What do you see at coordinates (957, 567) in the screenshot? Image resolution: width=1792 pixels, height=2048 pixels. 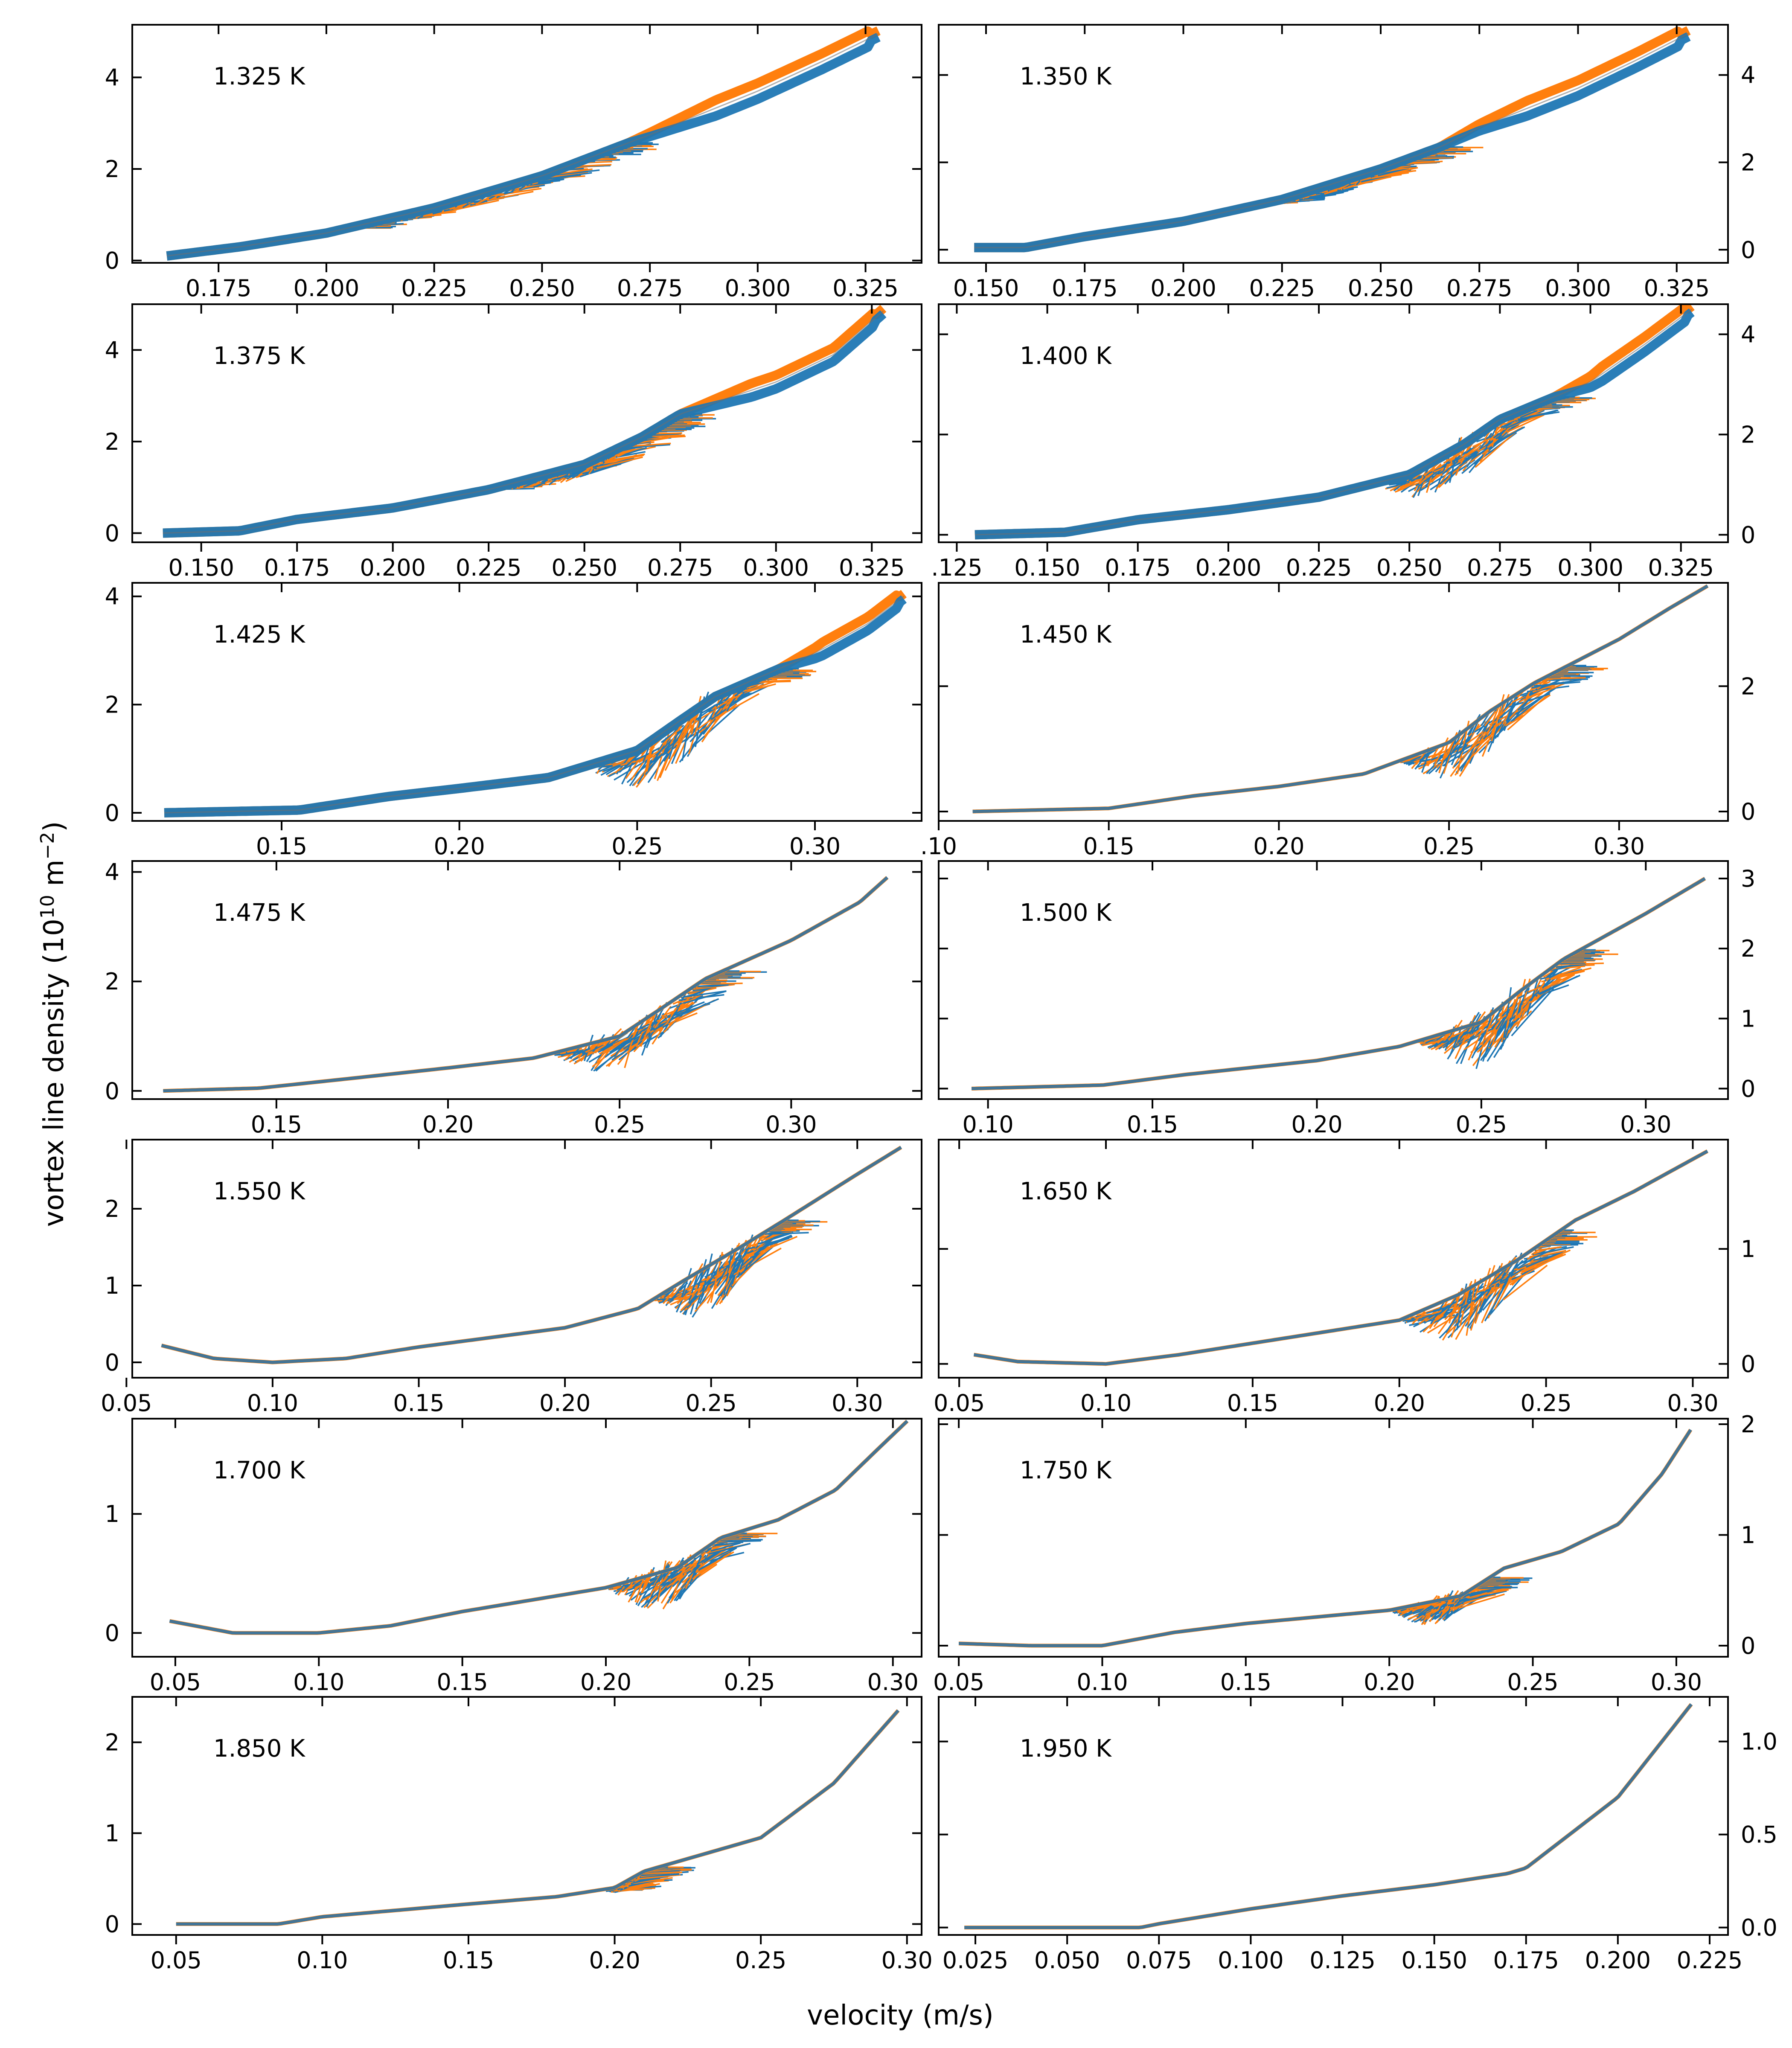 I see `x-tick-label: .125` at bounding box center [957, 567].